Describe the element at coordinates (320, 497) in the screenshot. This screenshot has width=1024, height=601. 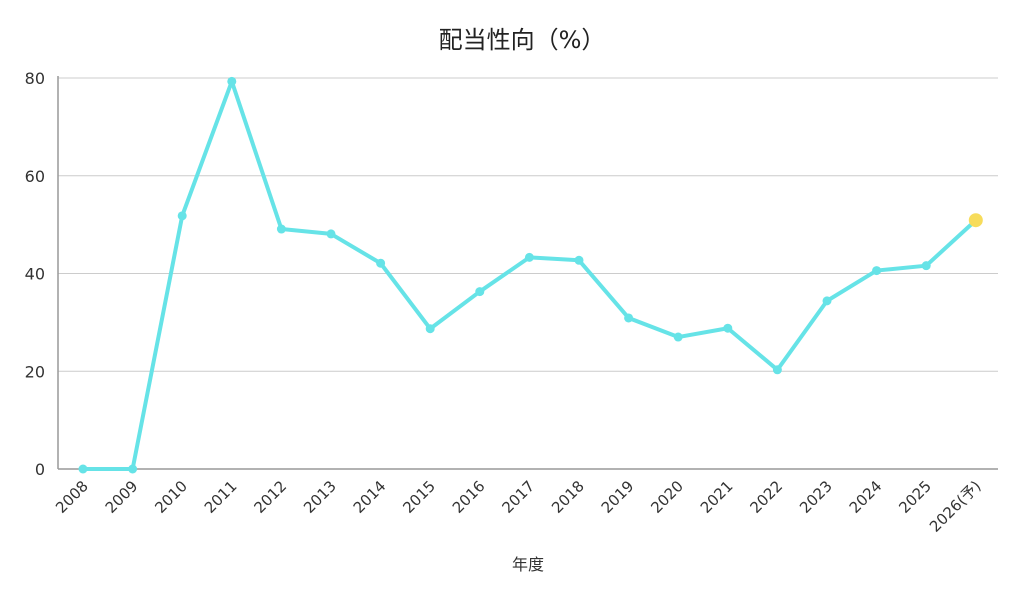
I see `x-tick-label: 2013` at that location.